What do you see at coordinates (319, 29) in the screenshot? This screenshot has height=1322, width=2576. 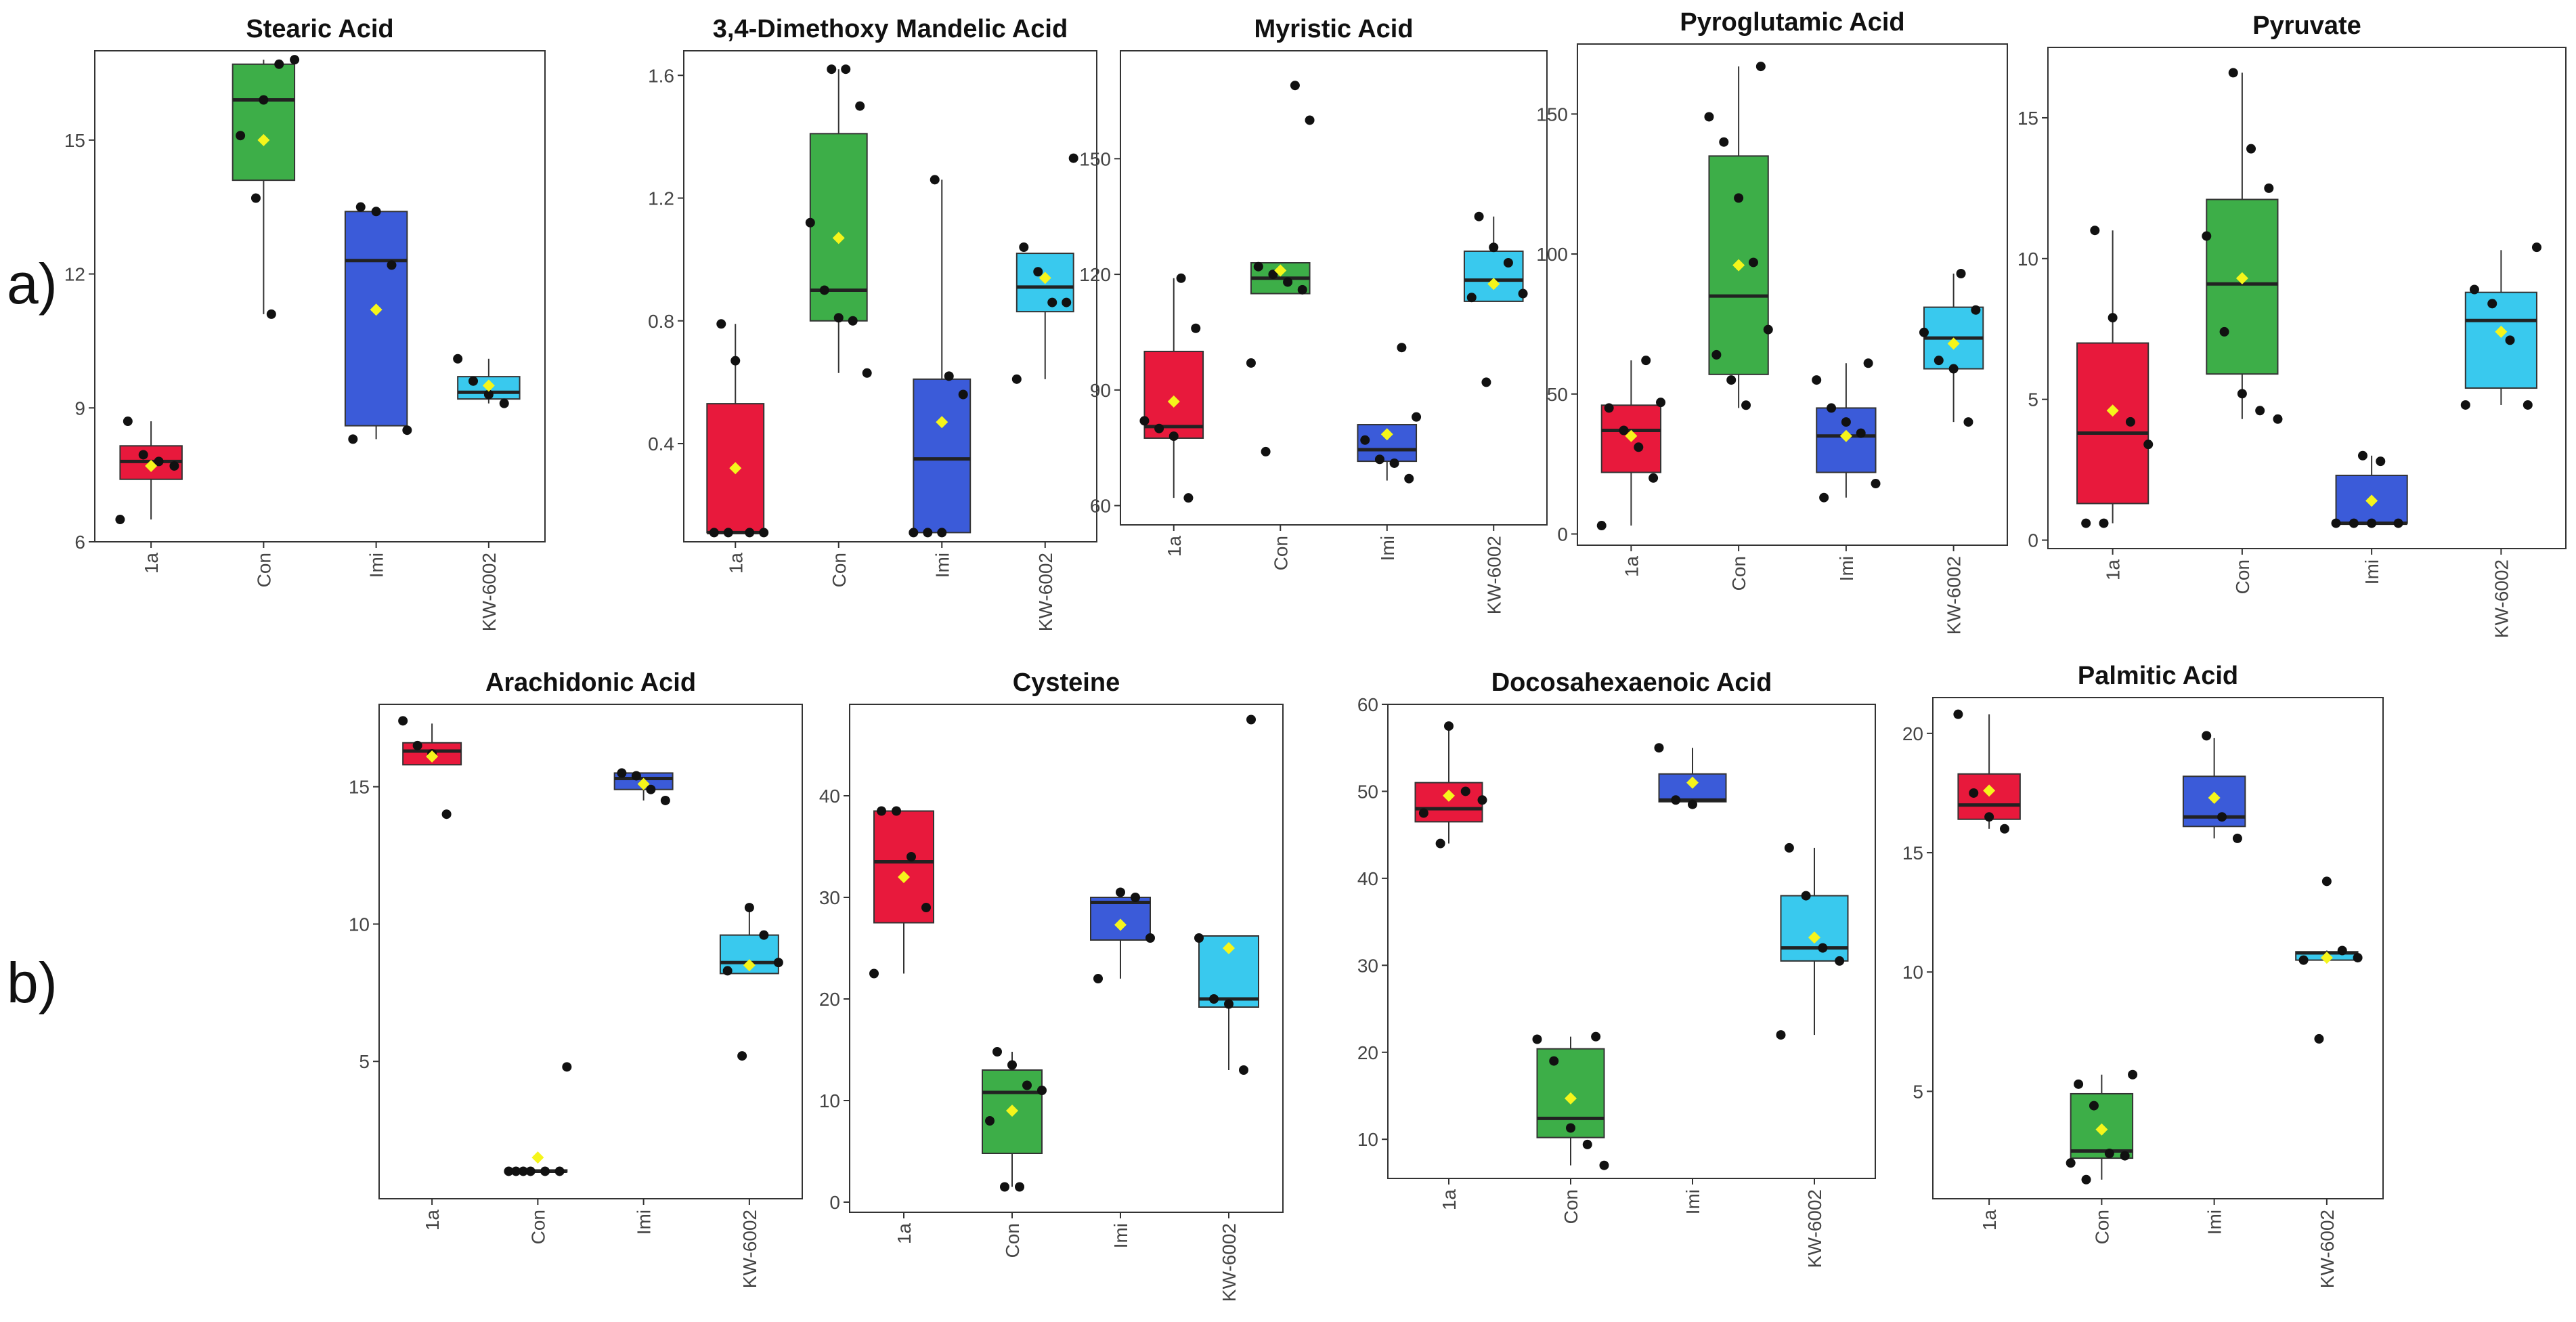 I see `panel-title: Stearic Acid` at bounding box center [319, 29].